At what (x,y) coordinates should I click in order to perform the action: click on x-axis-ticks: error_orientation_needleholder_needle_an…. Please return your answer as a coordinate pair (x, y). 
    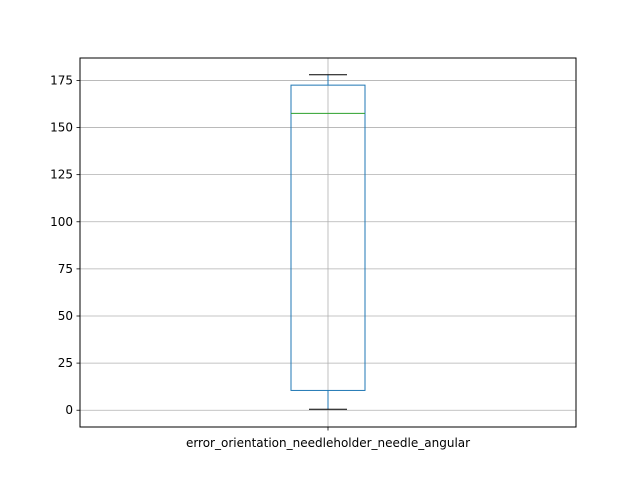
    Looking at the image, I should click on (328, 438).